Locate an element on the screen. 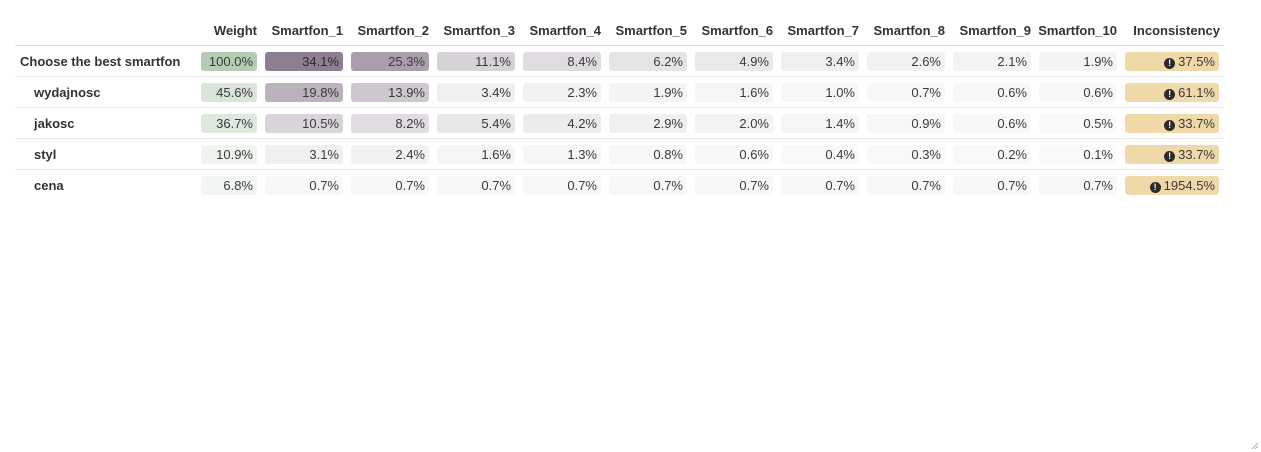 This screenshot has height=452, width=1261. smartfon-8-cell: 0.3% is located at coordinates (906, 154).